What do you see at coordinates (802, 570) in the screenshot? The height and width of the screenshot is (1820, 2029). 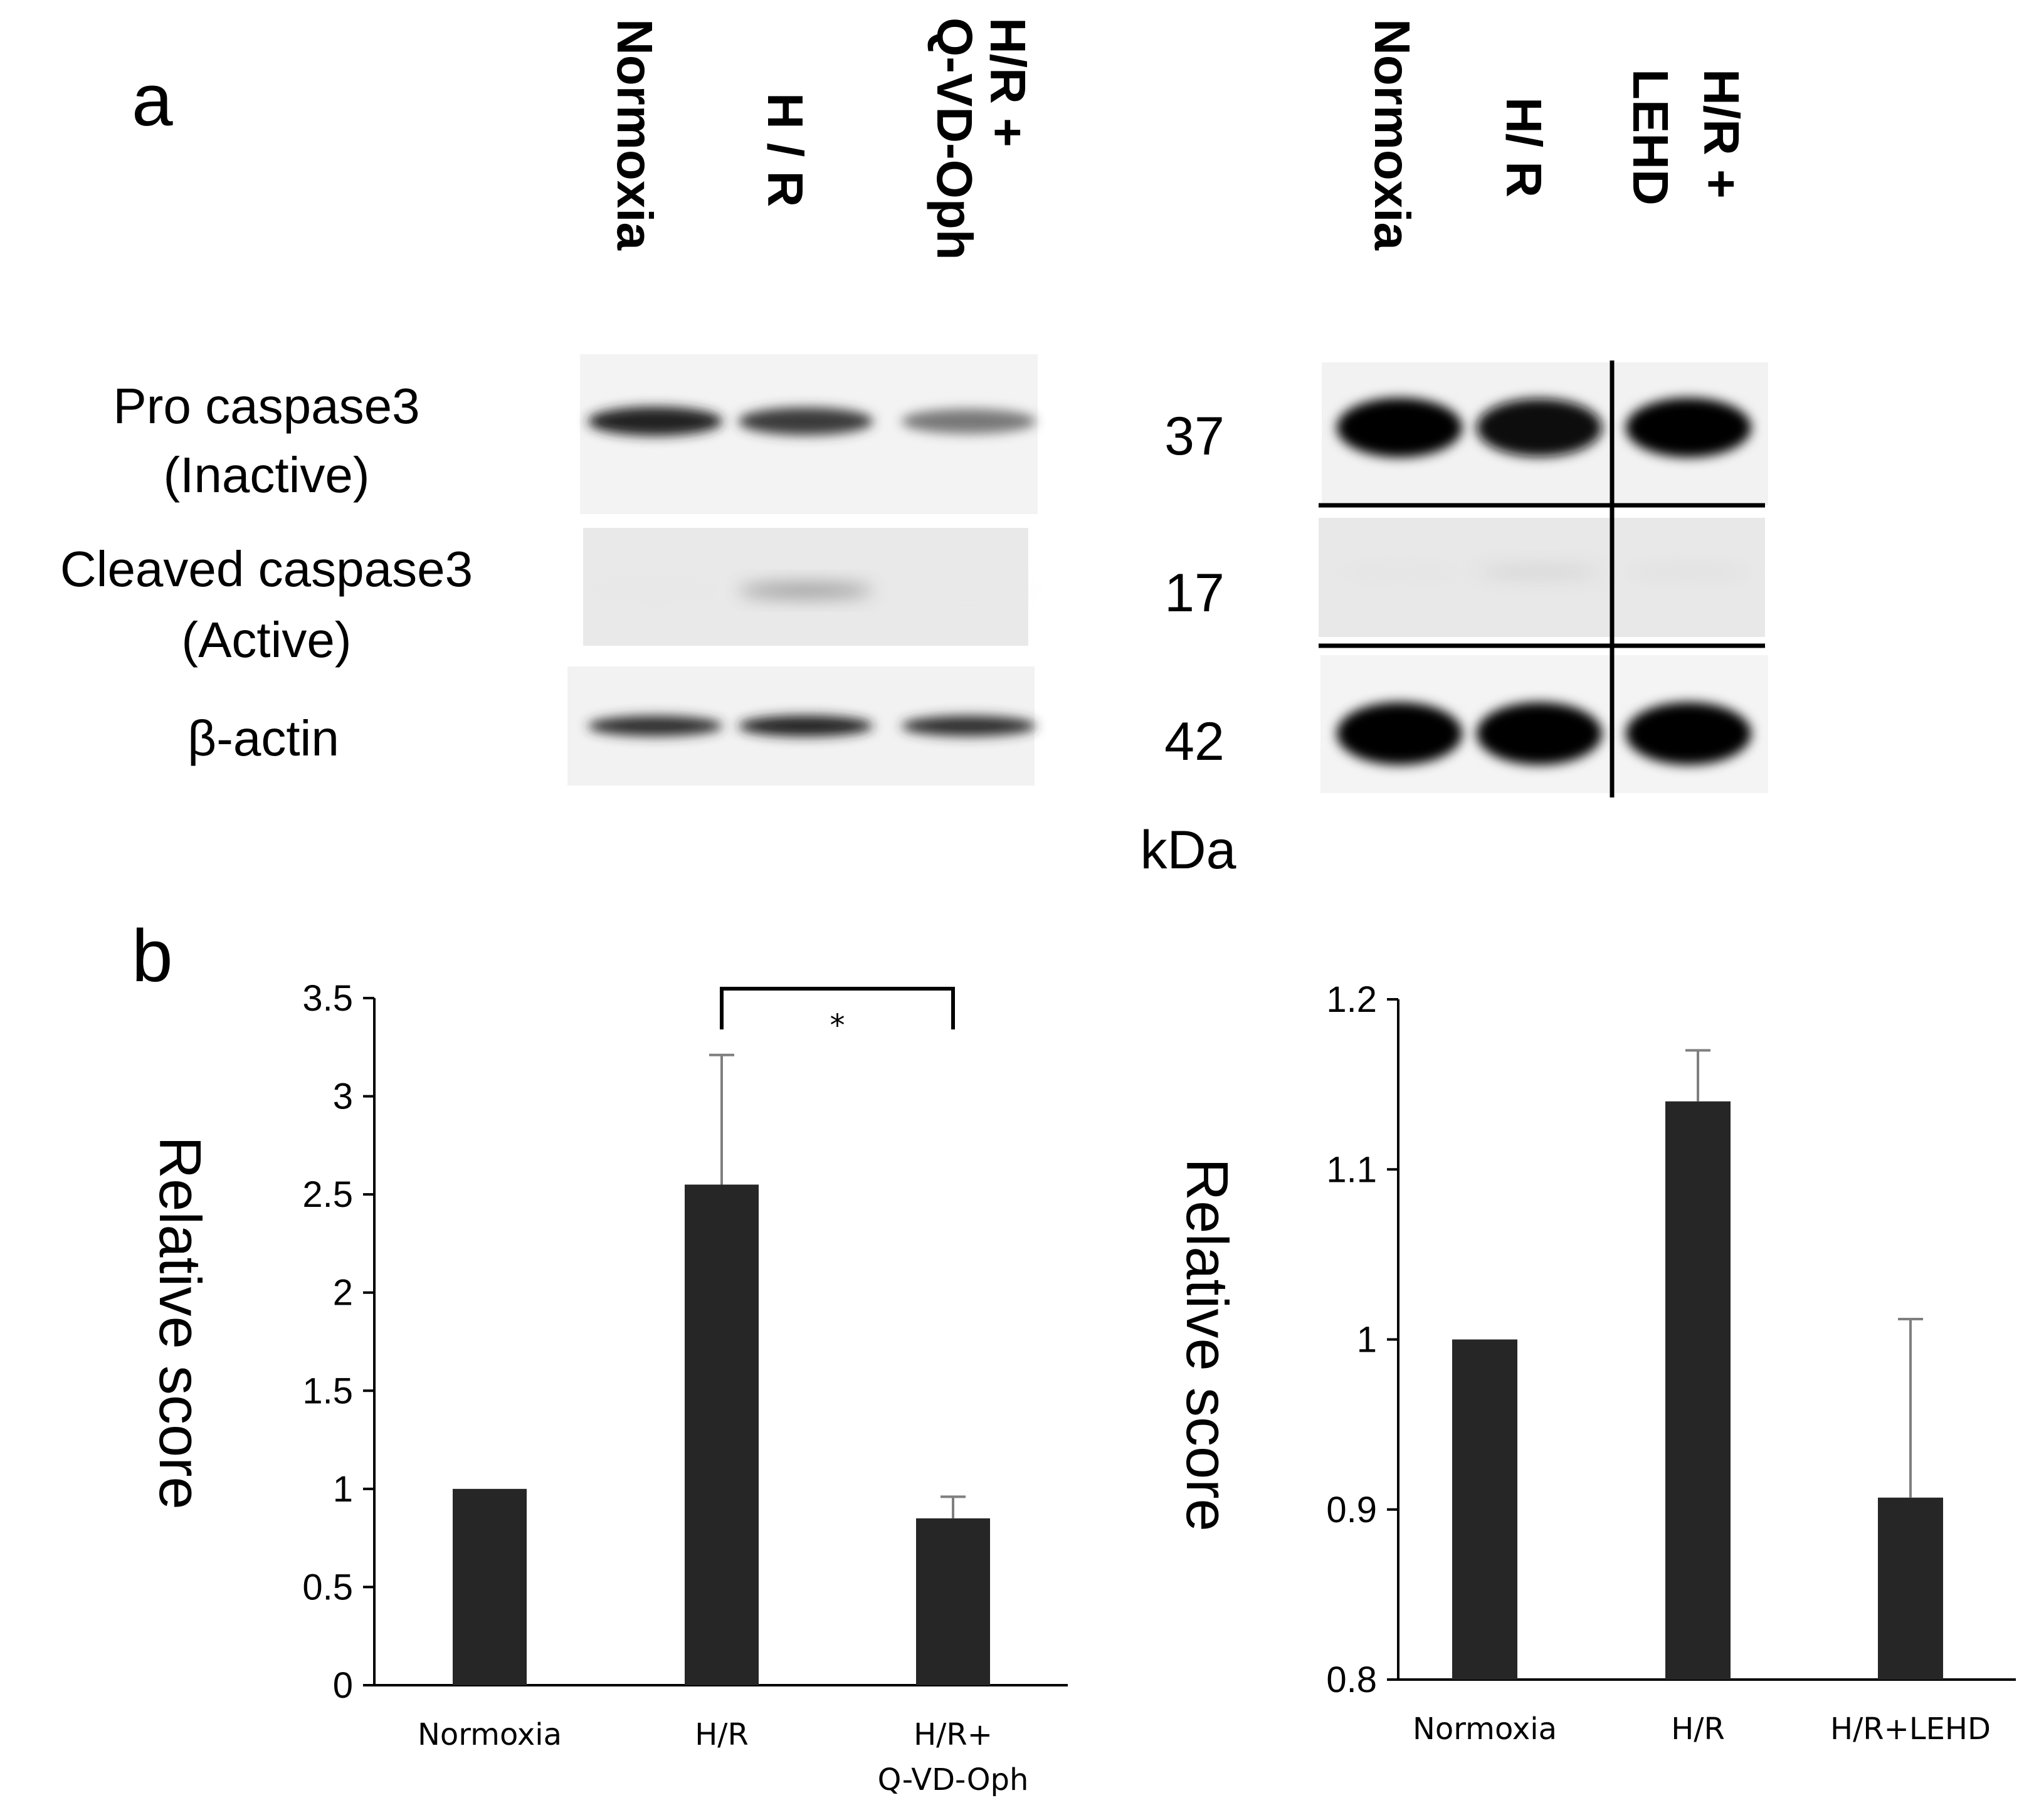 I see `left-blot` at bounding box center [802, 570].